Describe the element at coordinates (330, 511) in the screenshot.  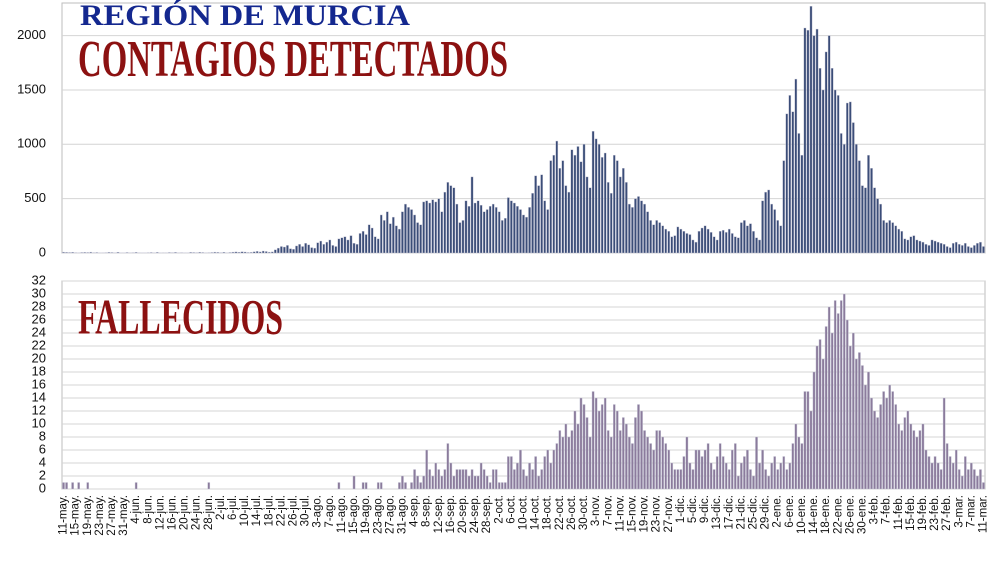
I see `x-tick-label: 7-ago.` at that location.